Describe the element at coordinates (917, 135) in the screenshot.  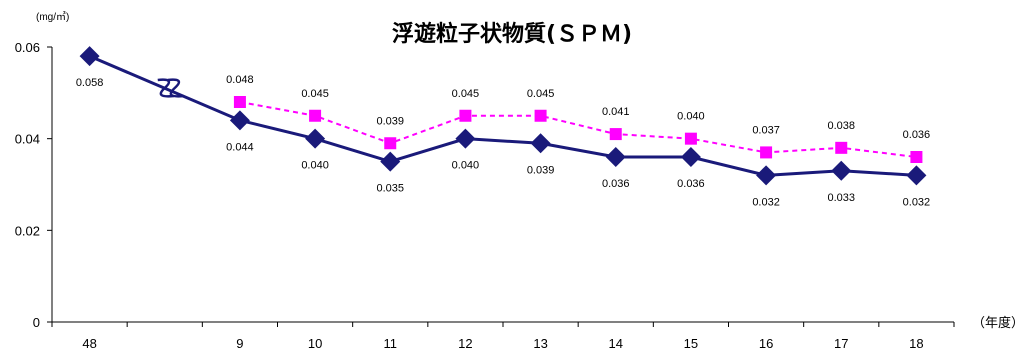
I see `series-1-data-label: 0.036` at that location.